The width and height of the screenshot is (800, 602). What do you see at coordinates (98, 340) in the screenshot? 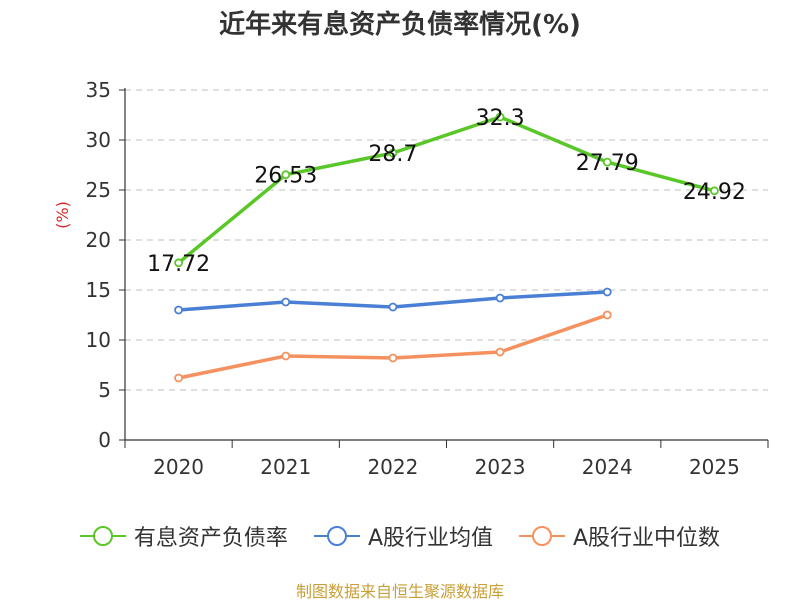
I see `y-tick-label: 10` at bounding box center [98, 340].